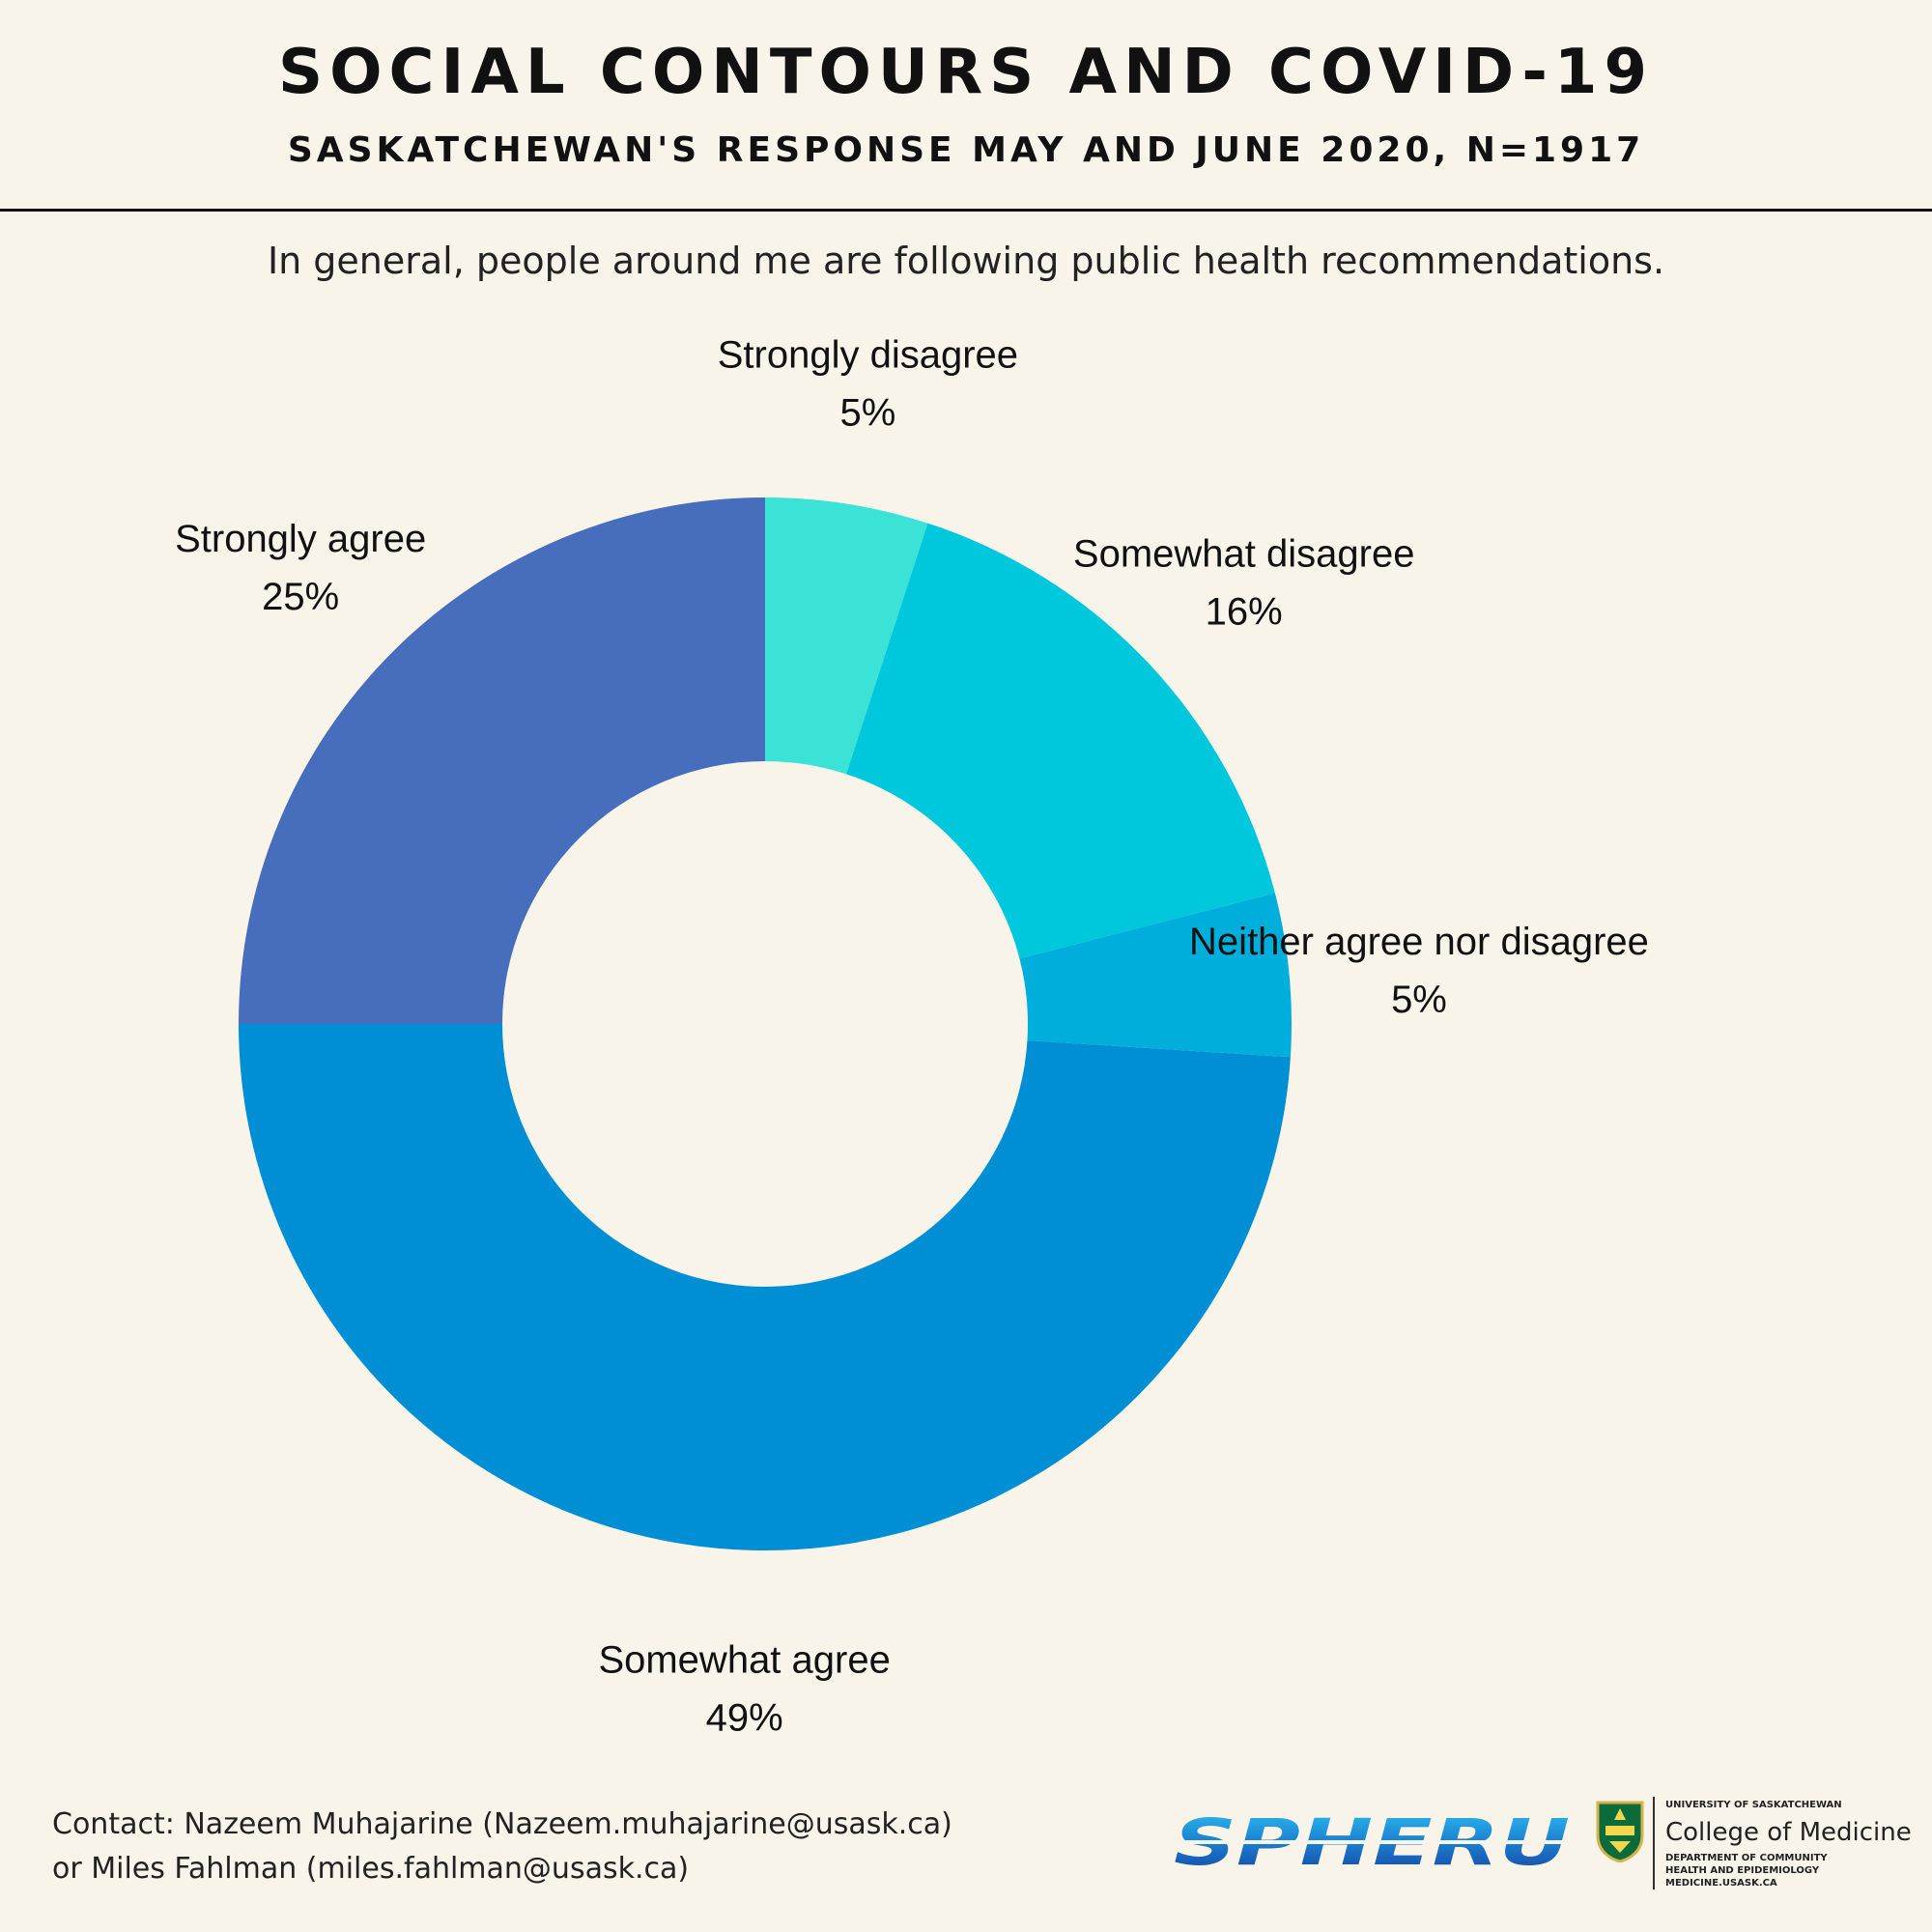  Describe the element at coordinates (1654, 1843) in the screenshot. I see `logo-divider` at that location.